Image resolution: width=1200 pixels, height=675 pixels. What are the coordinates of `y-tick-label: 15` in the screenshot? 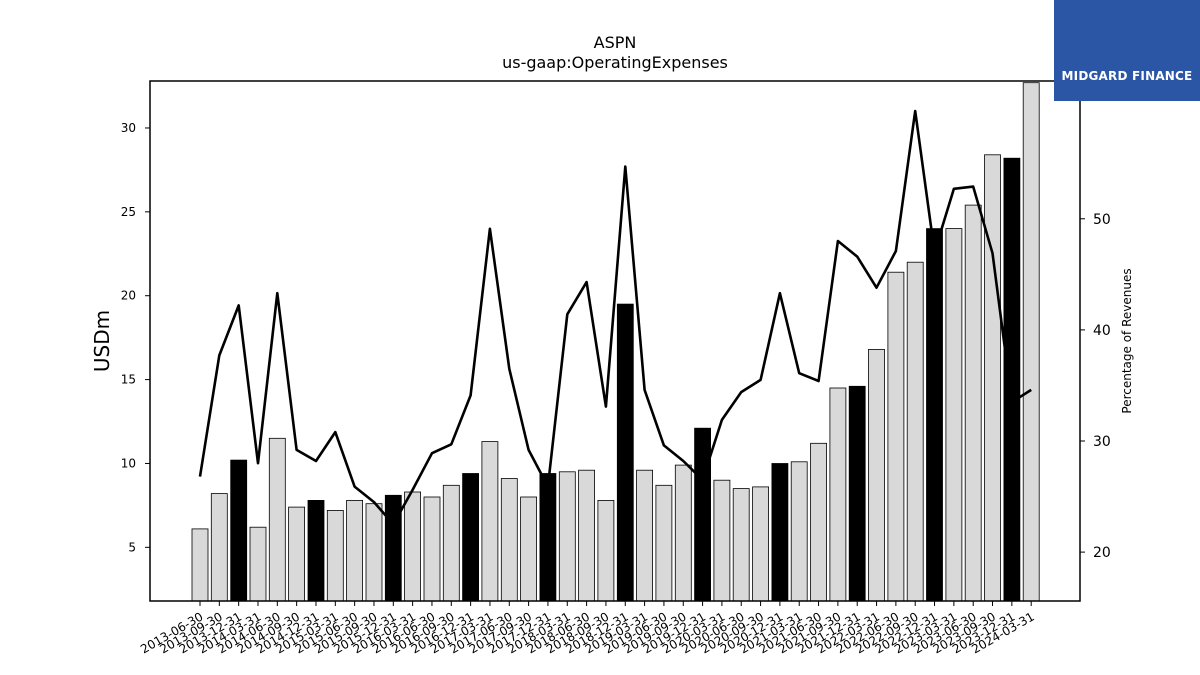 It's located at (128, 380).